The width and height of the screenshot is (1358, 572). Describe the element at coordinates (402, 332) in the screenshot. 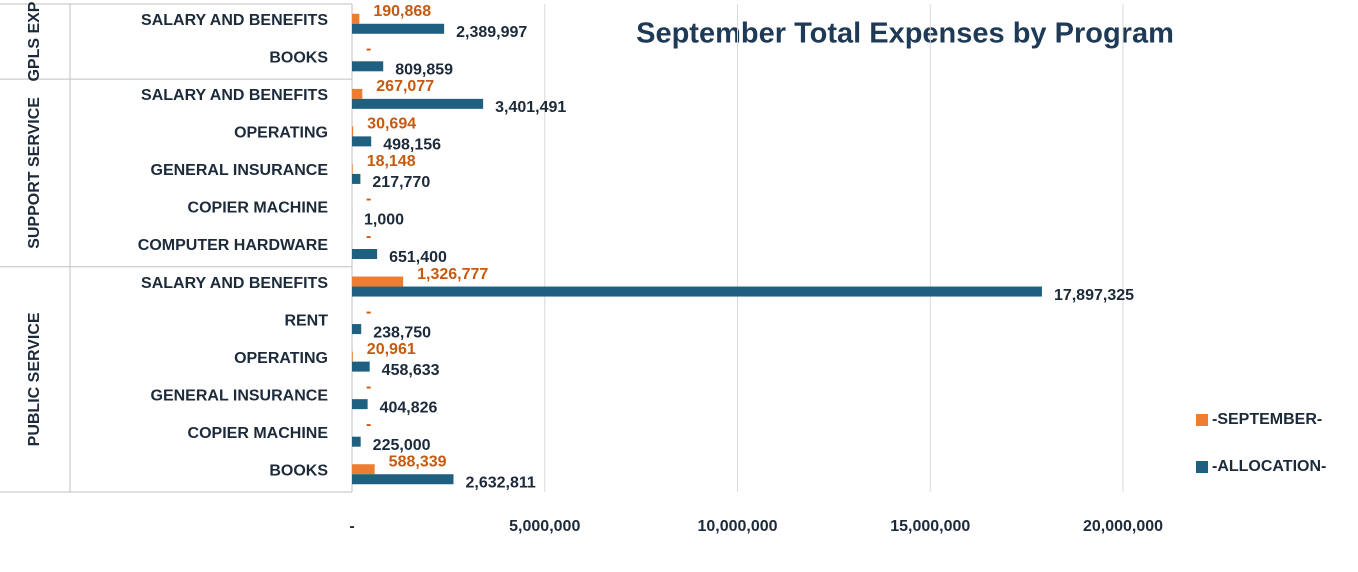

I see `data-label: 238,750` at that location.